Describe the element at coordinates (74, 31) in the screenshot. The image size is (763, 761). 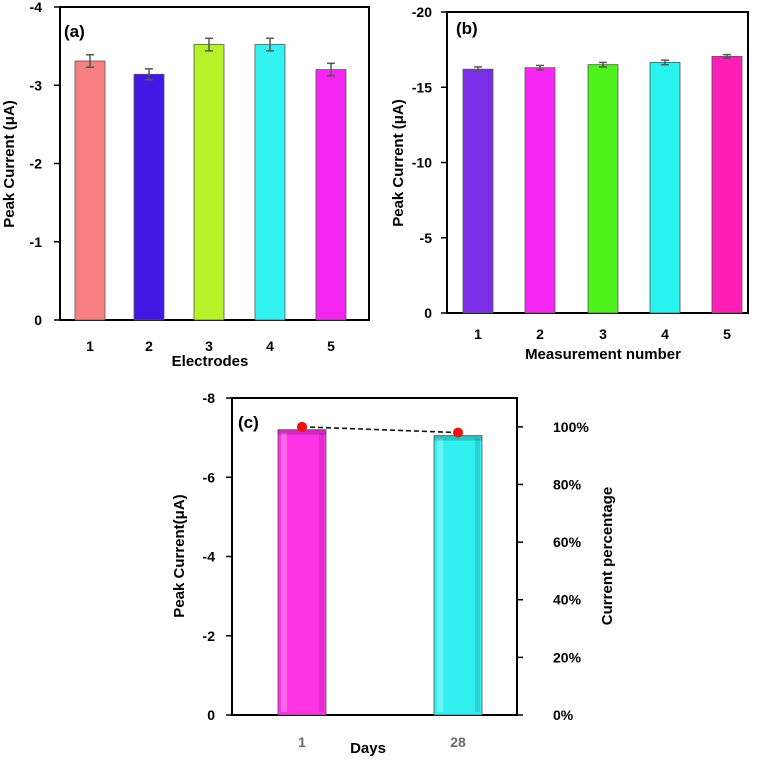
I see `panel-a-label: (a)` at that location.